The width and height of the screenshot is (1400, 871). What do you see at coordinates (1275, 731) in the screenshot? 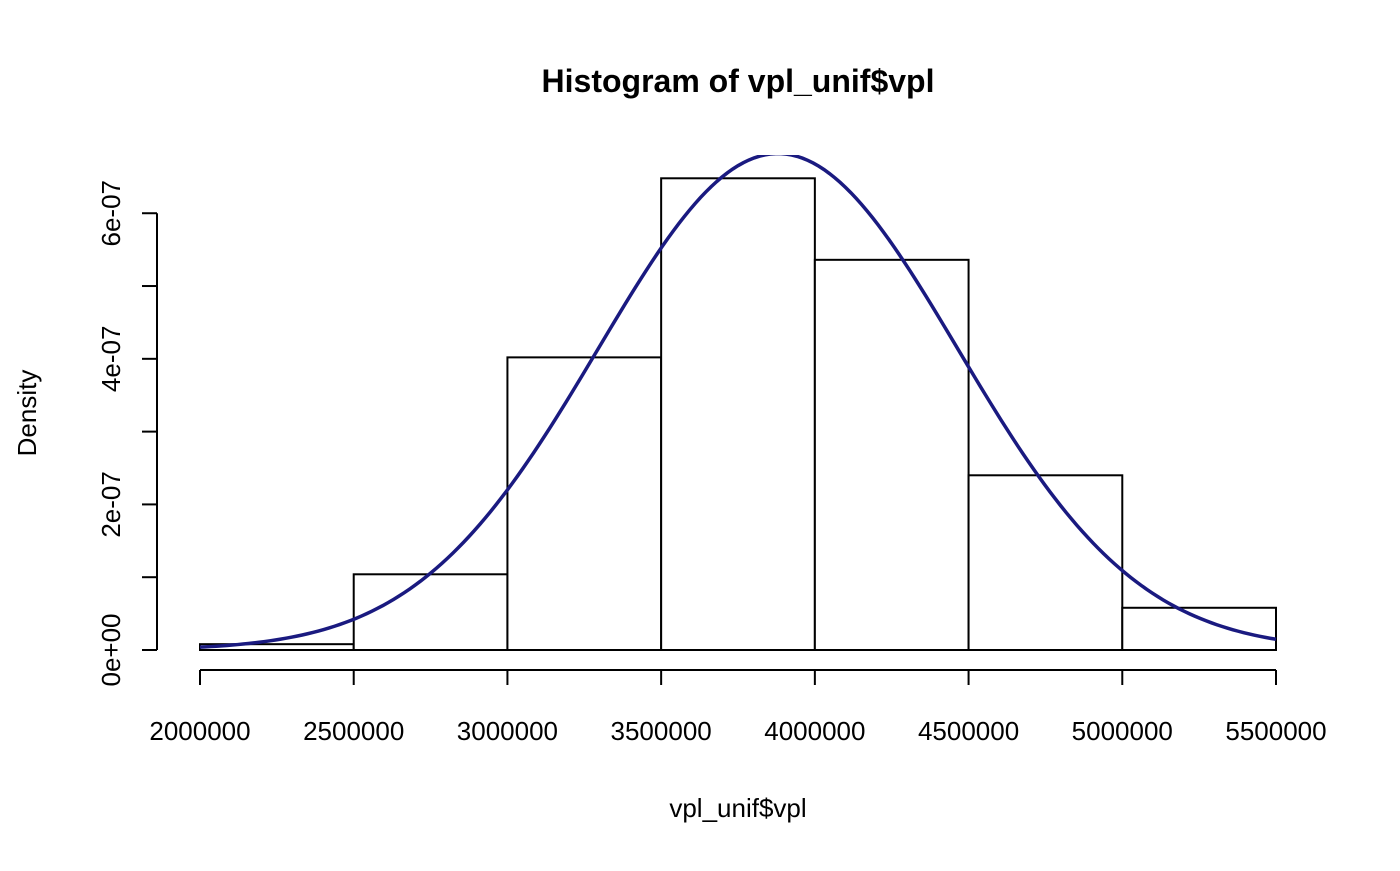
I see `x-tick-label: 5500000` at bounding box center [1275, 731].